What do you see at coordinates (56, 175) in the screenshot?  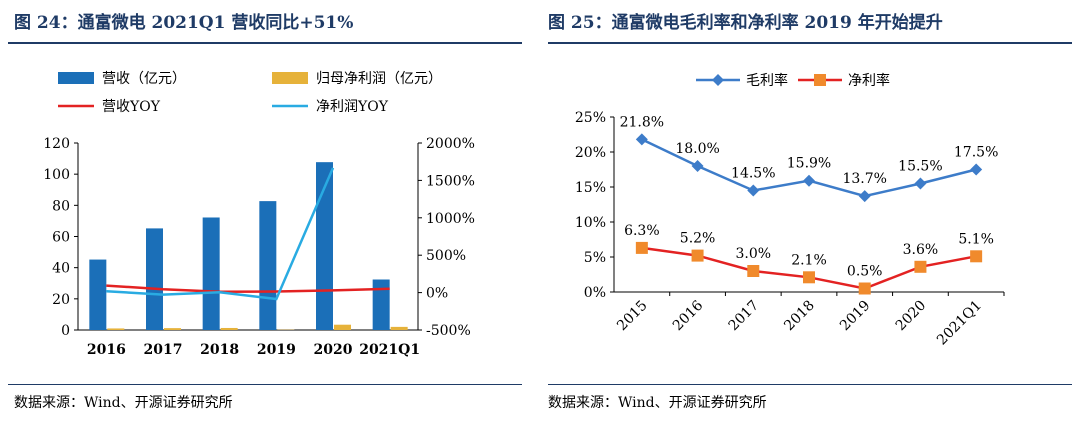 I see `y-tick-label: 100` at bounding box center [56, 175].